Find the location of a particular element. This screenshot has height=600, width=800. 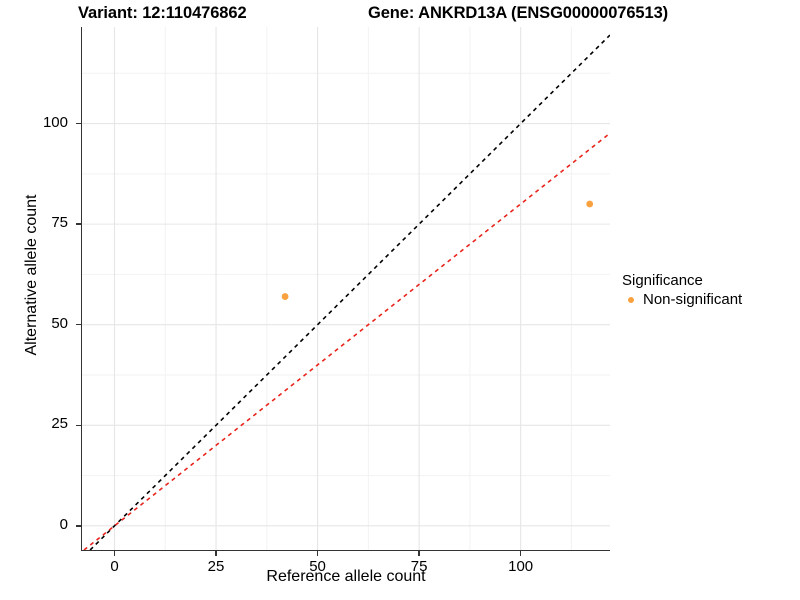

x-axis-title: Reference allele count is located at coordinates (346, 576).